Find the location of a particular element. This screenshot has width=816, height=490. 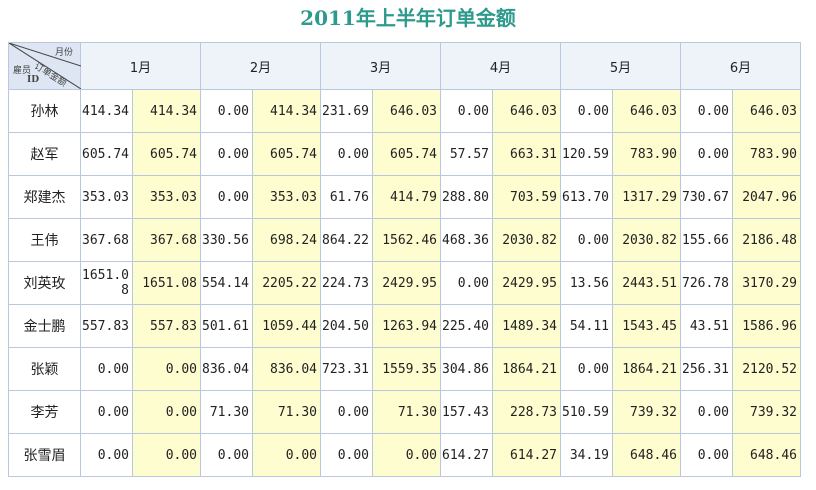

monthly-amount-cell: 510.59 is located at coordinates (586, 412).